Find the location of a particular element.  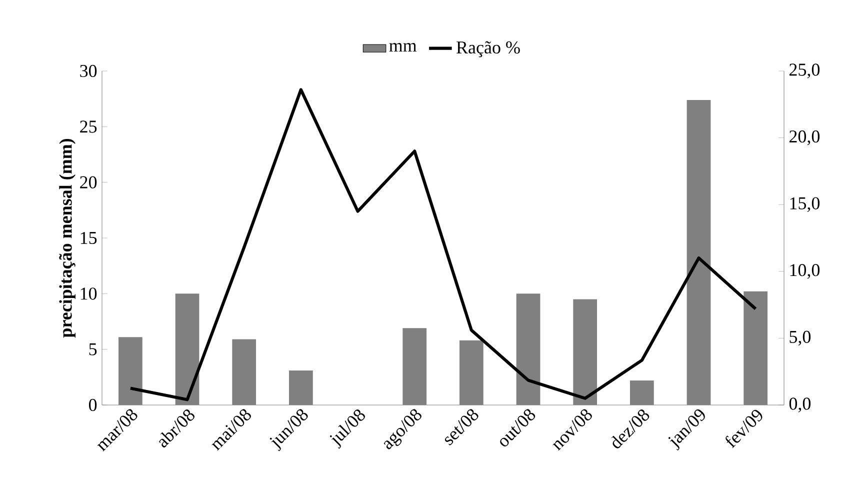

y-tick-label: 30 is located at coordinates (88, 71).